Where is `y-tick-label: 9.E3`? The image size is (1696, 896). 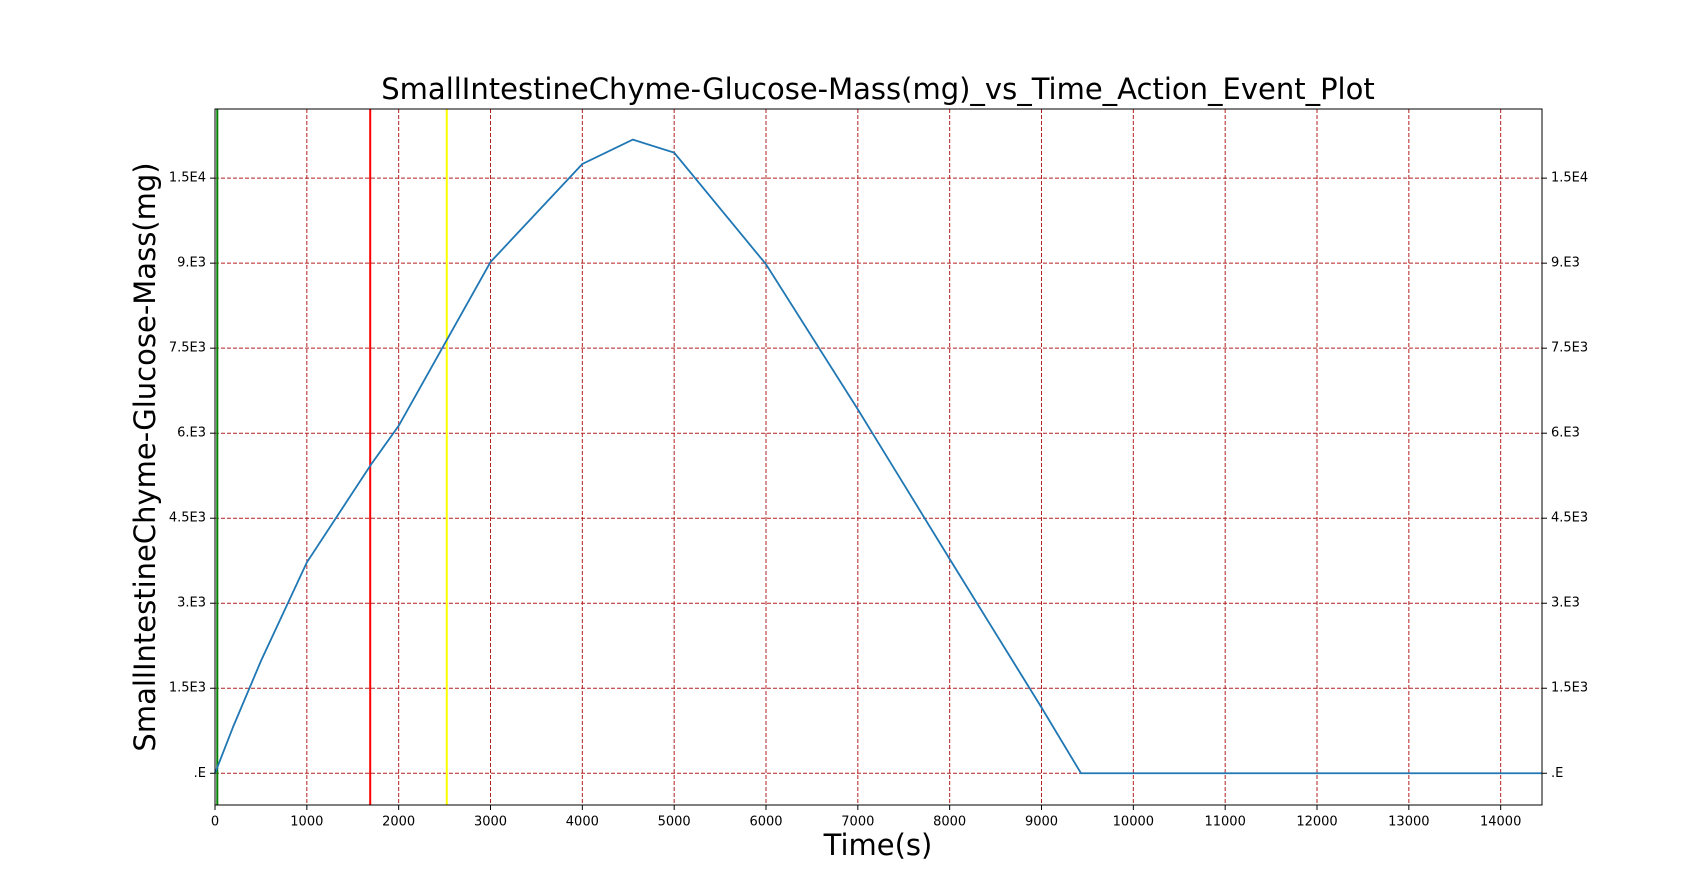
y-tick-label: 9.E3 is located at coordinates (191, 263).